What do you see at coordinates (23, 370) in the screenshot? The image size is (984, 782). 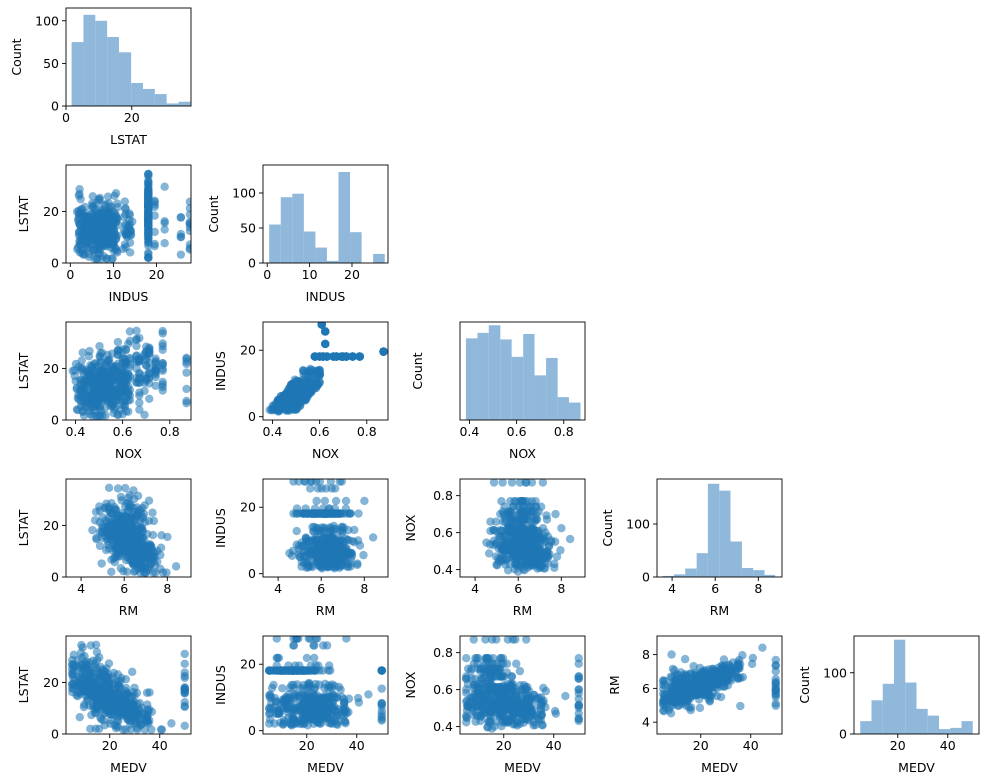 I see `y-axis-label: LSTAT` at bounding box center [23, 370].